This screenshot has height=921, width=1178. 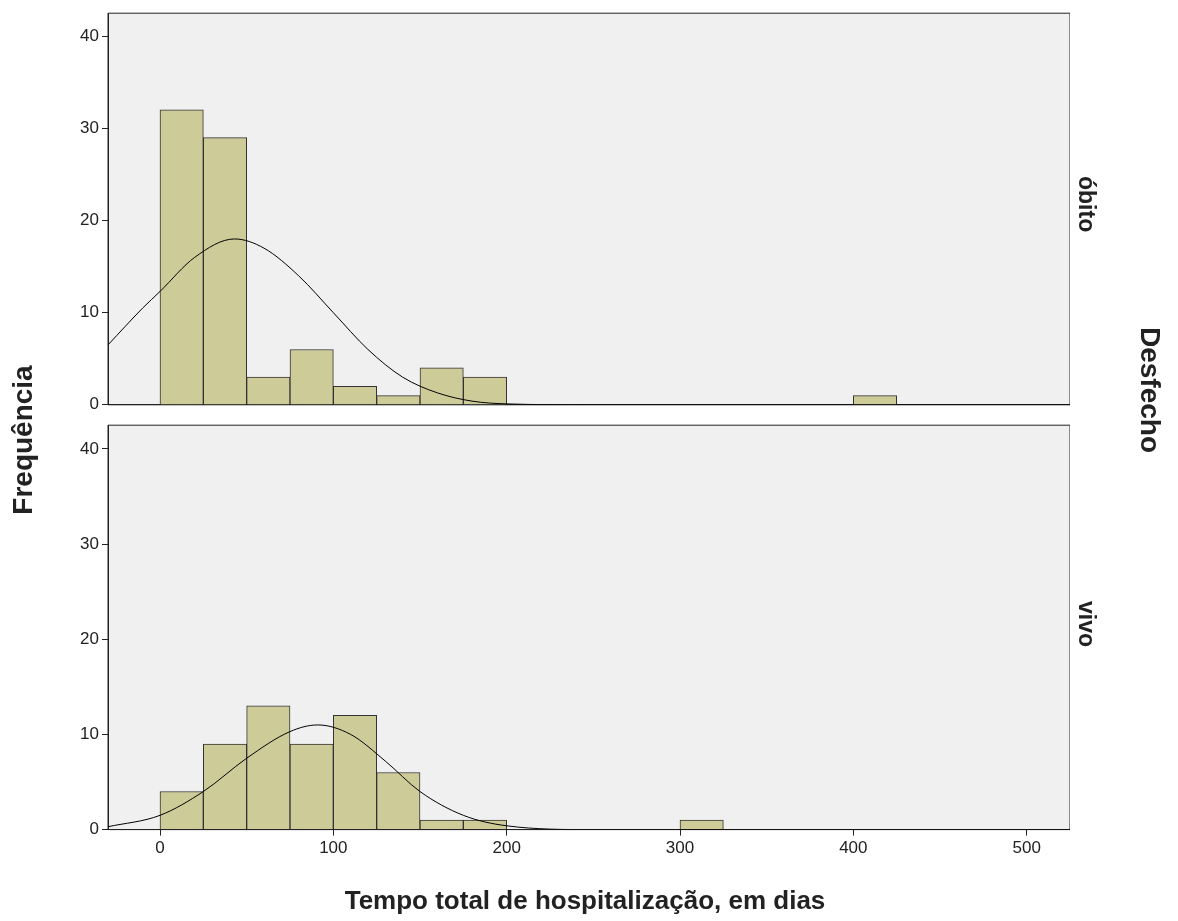 I want to click on text: óbito, so click(x=1086, y=203).